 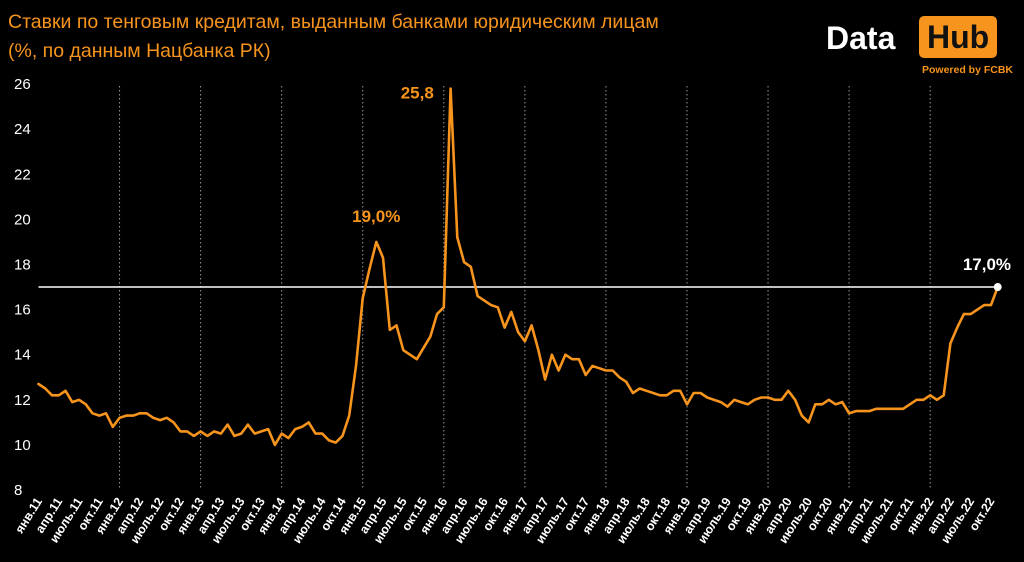 I want to click on logo-word-hub: Hub, so click(x=958, y=37).